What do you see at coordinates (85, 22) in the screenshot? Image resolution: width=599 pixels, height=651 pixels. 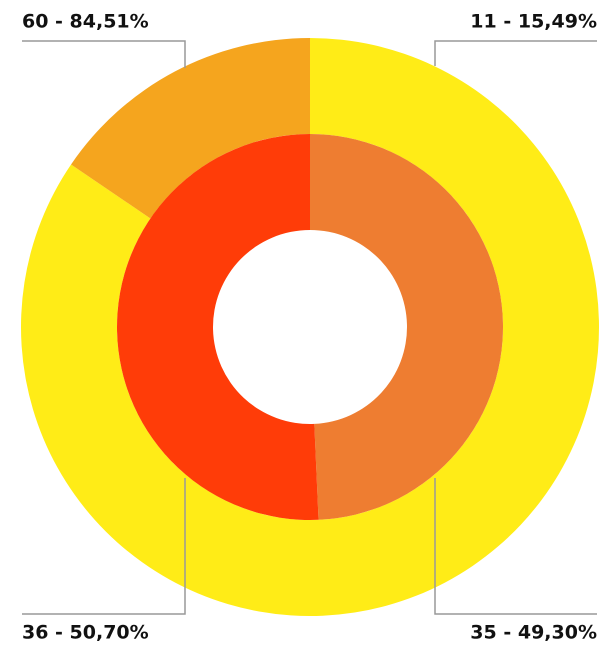 I see `data-label: 60 - 84,51%` at bounding box center [85, 22].